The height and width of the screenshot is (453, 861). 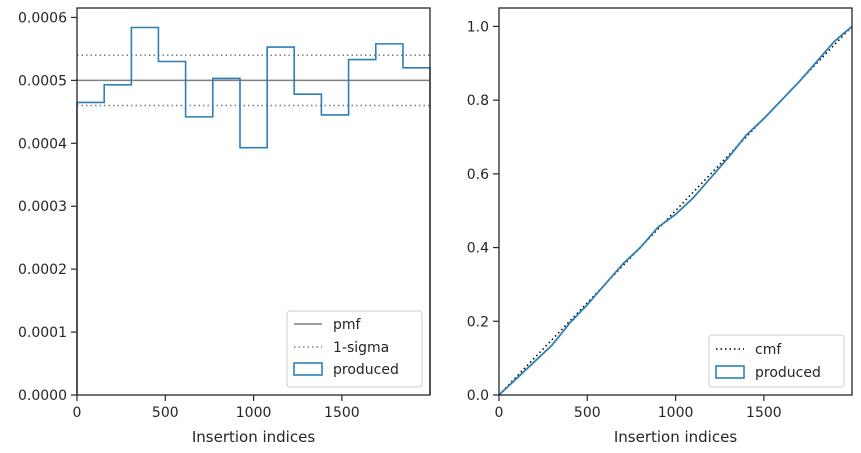 I want to click on legend: cmf produced, so click(x=776, y=361).